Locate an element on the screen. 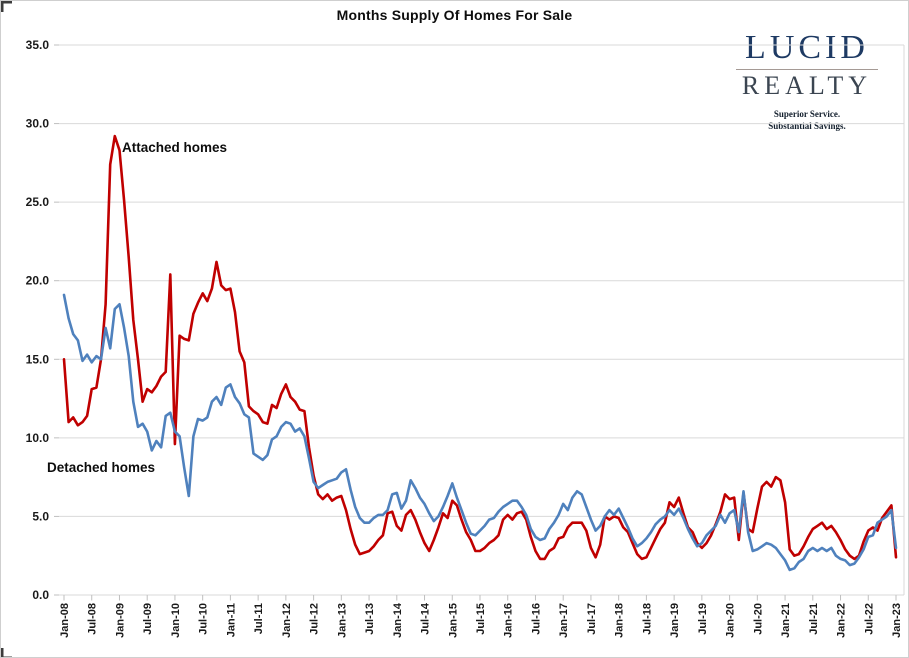 The image size is (909, 658). x-tick-label: Jan-10 is located at coordinates (176, 620).